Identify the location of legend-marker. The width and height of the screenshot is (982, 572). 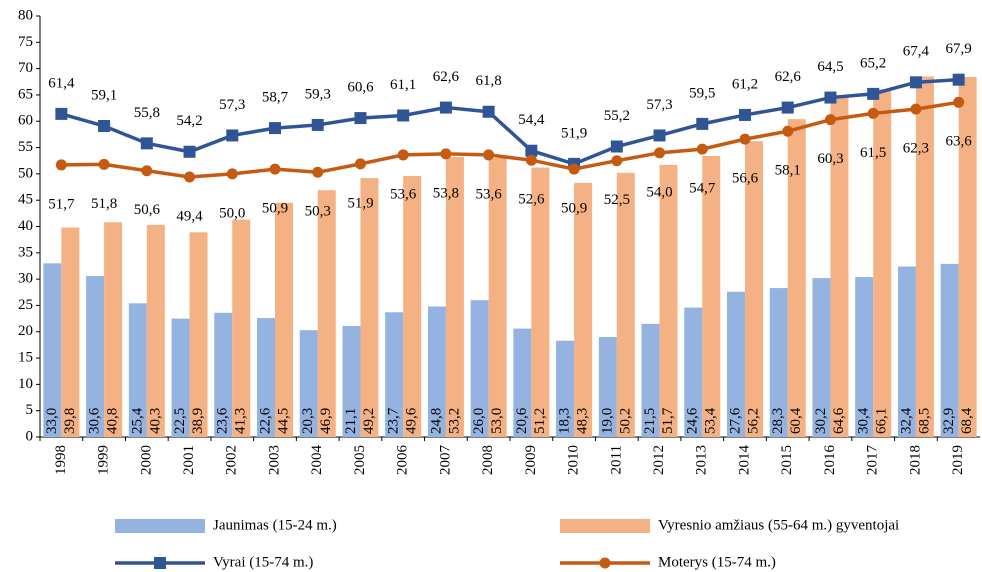
(160, 563).